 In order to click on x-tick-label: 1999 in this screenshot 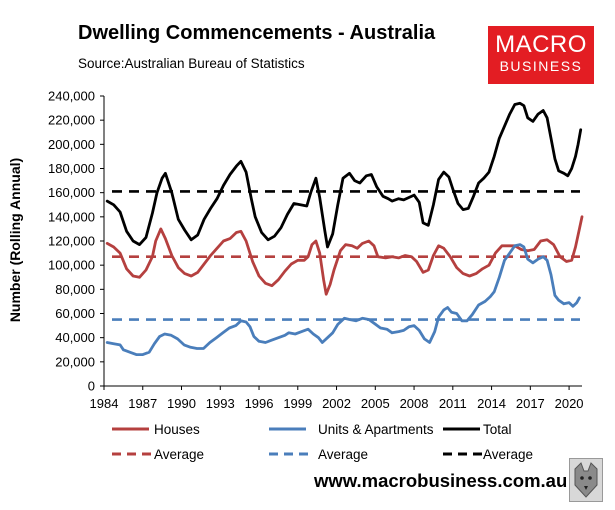, I will do `click(297, 403)`.